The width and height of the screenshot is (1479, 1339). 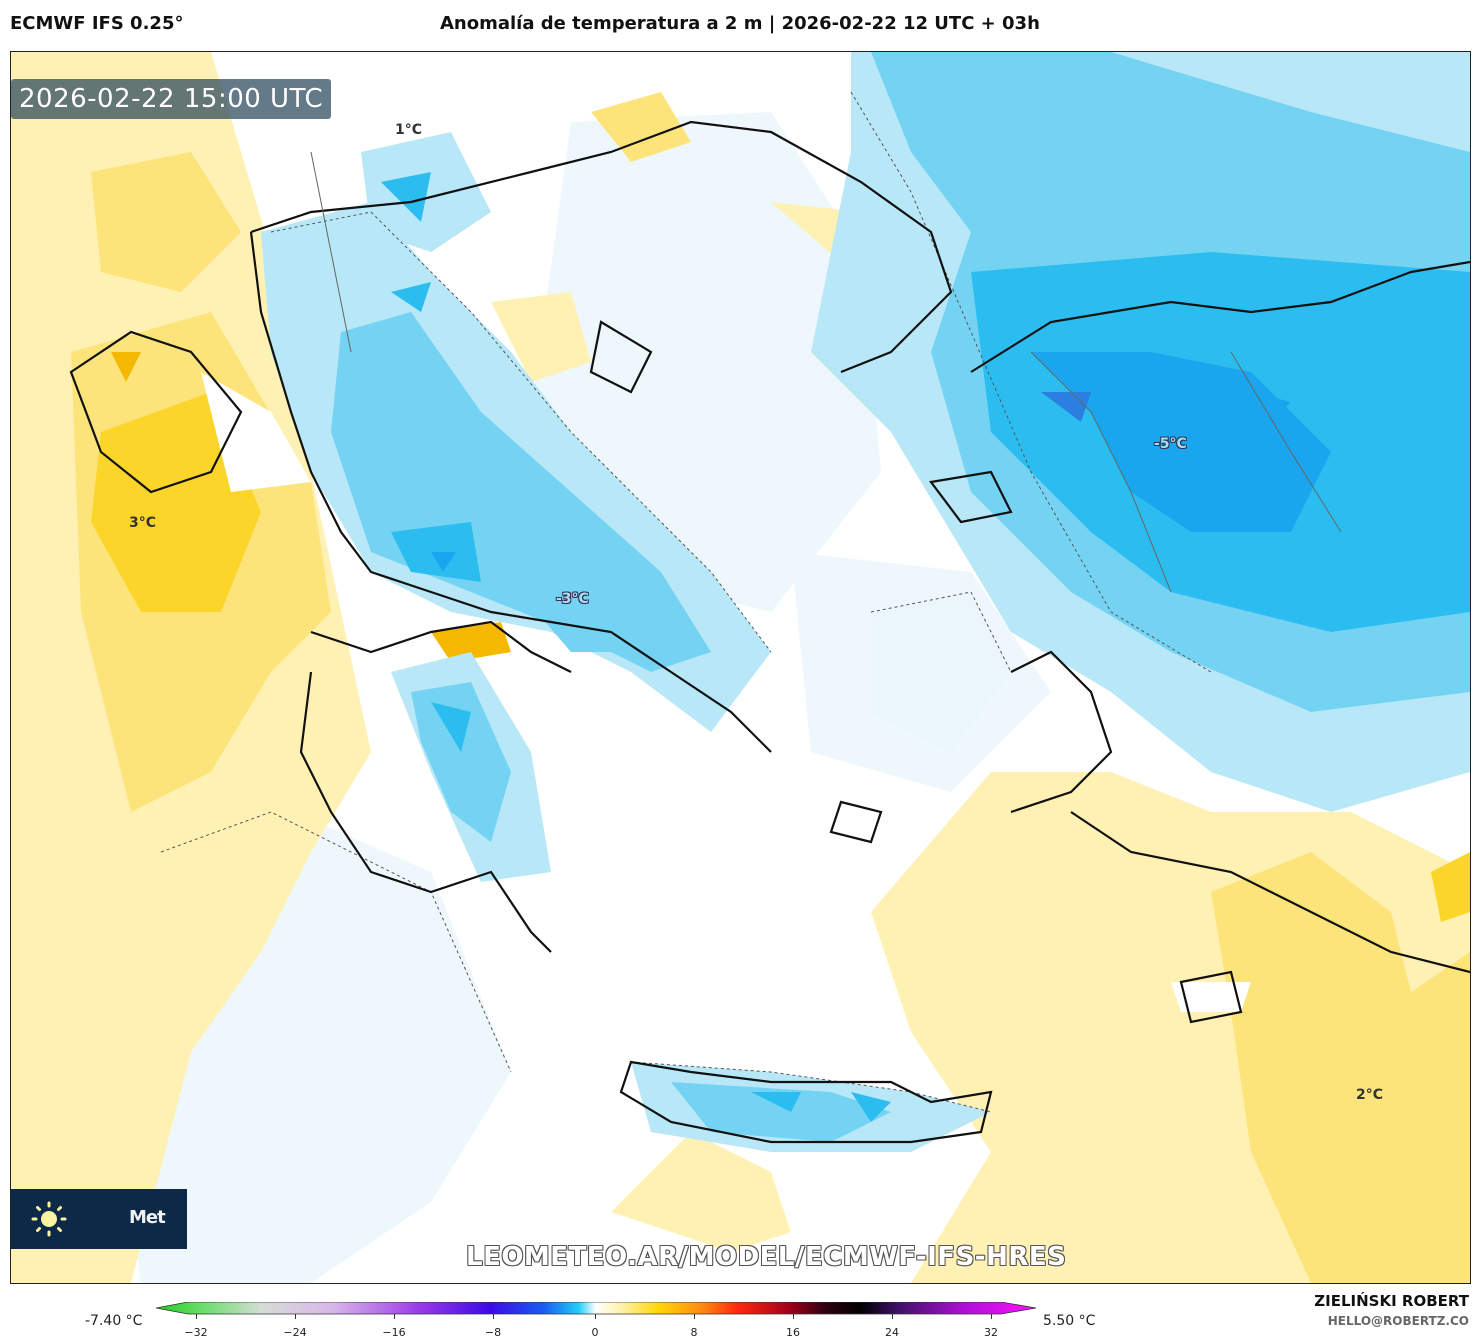 What do you see at coordinates (1391, 1301) in the screenshot?
I see `author-credit: ZIELIŃSKI ROBERT` at bounding box center [1391, 1301].